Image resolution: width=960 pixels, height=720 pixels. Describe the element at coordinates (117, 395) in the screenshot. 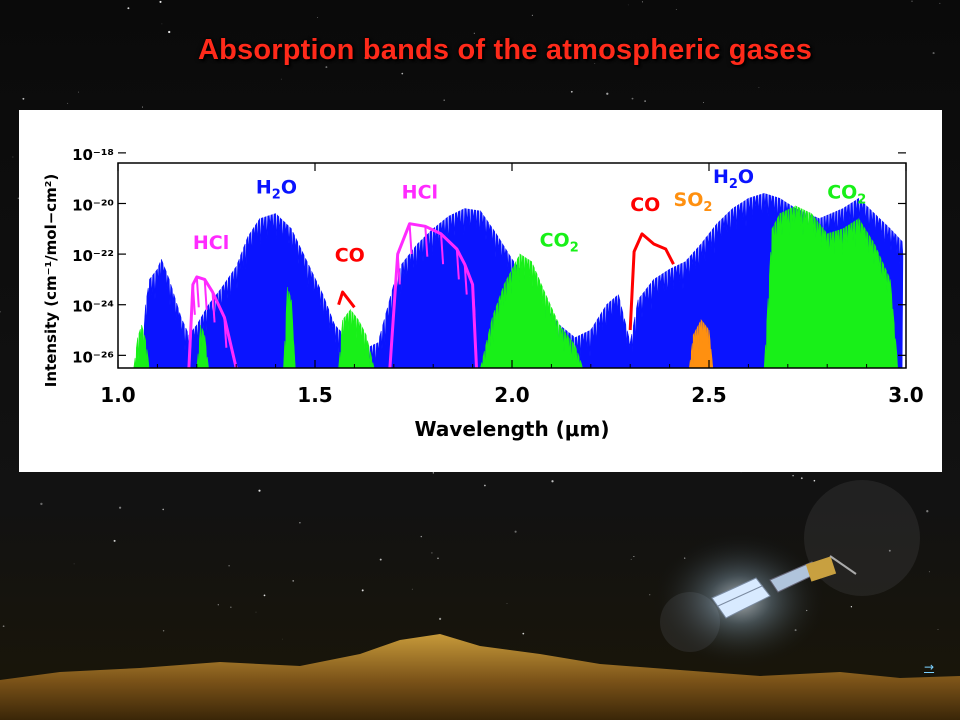

I see `x-tick-label: 1.0` at that location.